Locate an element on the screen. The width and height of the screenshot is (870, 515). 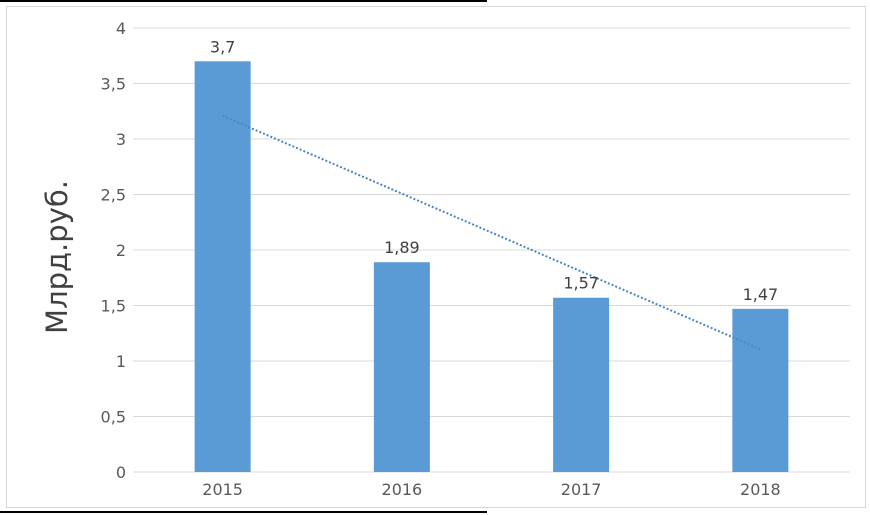
y-axis-title: Млрд.руб. is located at coordinates (57, 257).